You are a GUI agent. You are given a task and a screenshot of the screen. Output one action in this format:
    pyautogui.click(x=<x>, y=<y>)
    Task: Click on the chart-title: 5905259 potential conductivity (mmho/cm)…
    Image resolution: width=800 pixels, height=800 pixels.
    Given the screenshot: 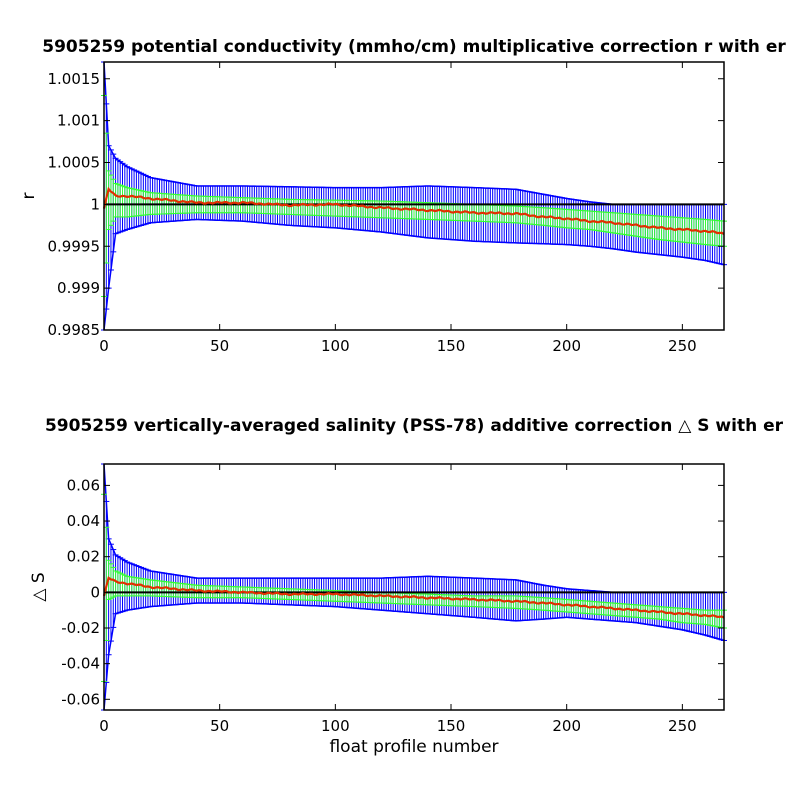 What is the action you would take?
    pyautogui.click(x=414, y=47)
    